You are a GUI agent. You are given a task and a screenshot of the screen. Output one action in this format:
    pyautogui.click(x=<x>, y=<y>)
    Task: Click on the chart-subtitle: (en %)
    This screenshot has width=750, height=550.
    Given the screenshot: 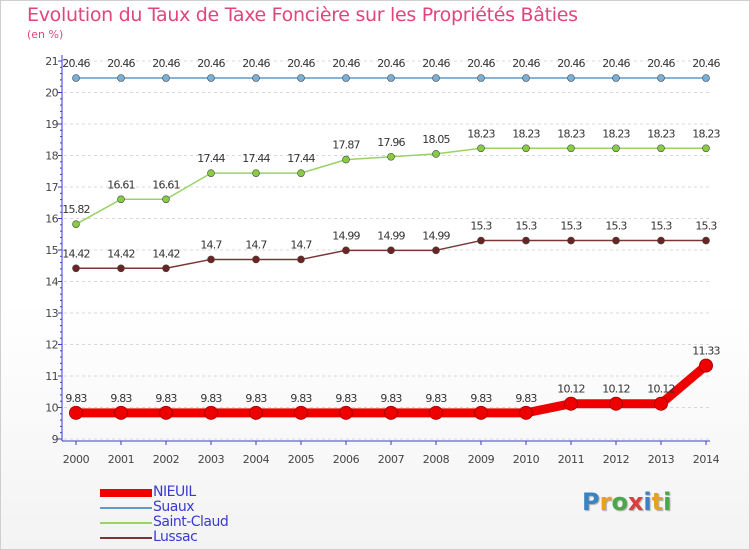 What is the action you would take?
    pyautogui.click(x=45, y=34)
    